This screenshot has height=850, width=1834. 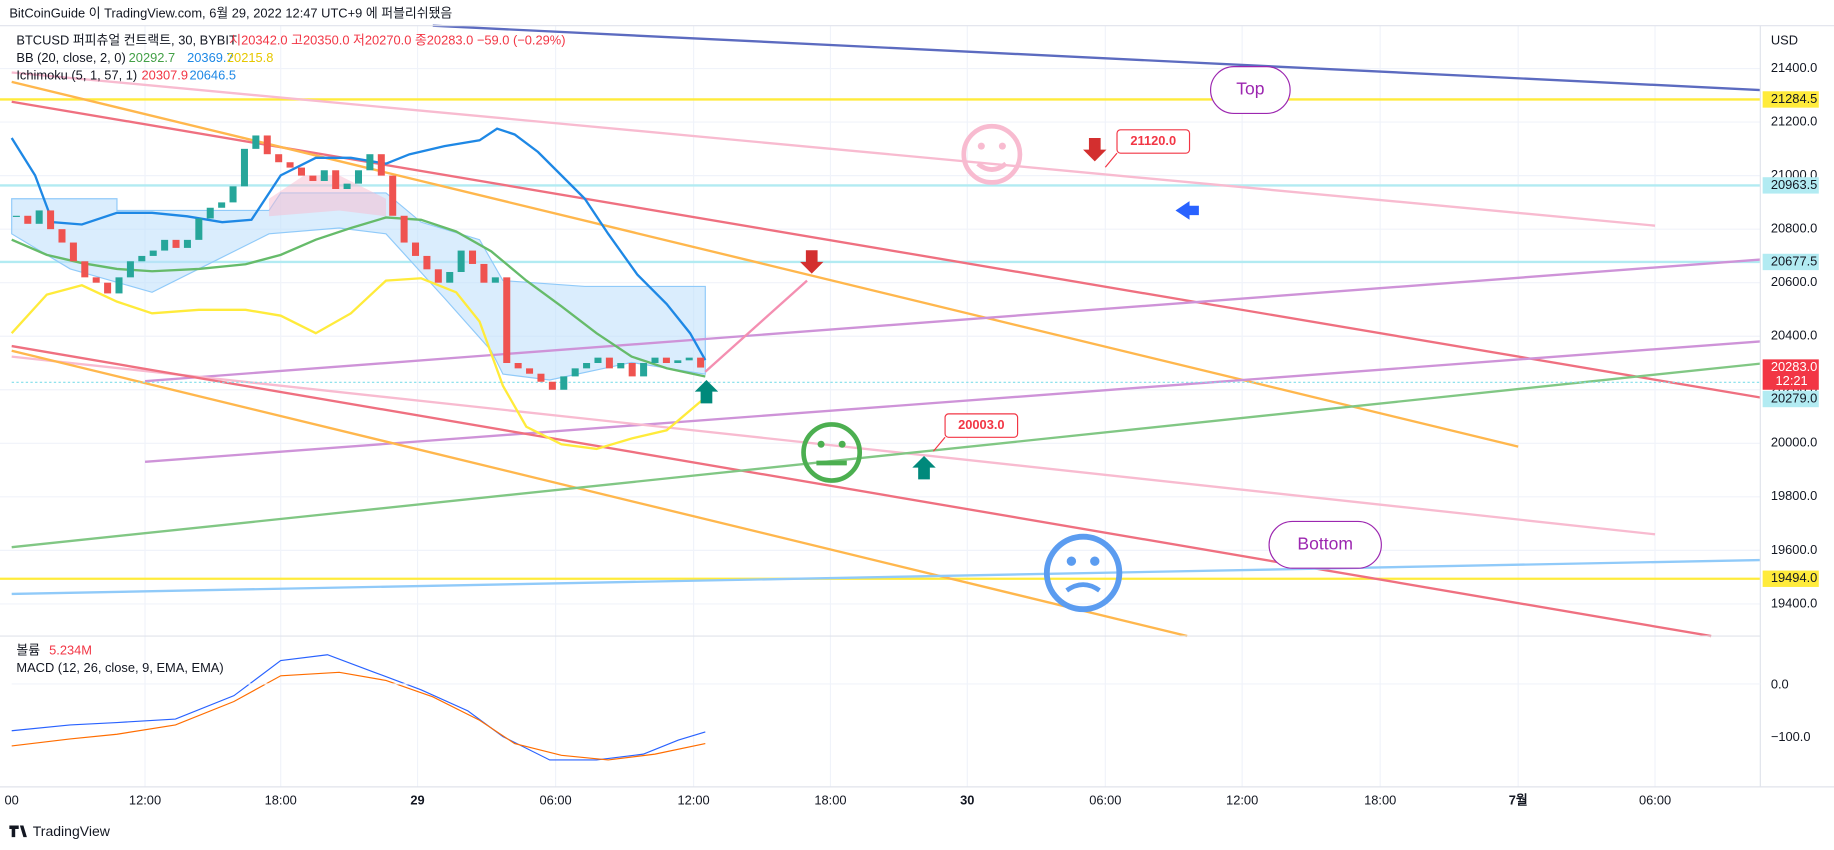 What do you see at coordinates (1794, 397) in the screenshot?
I see `price-label-text: 20279.0` at bounding box center [1794, 397].